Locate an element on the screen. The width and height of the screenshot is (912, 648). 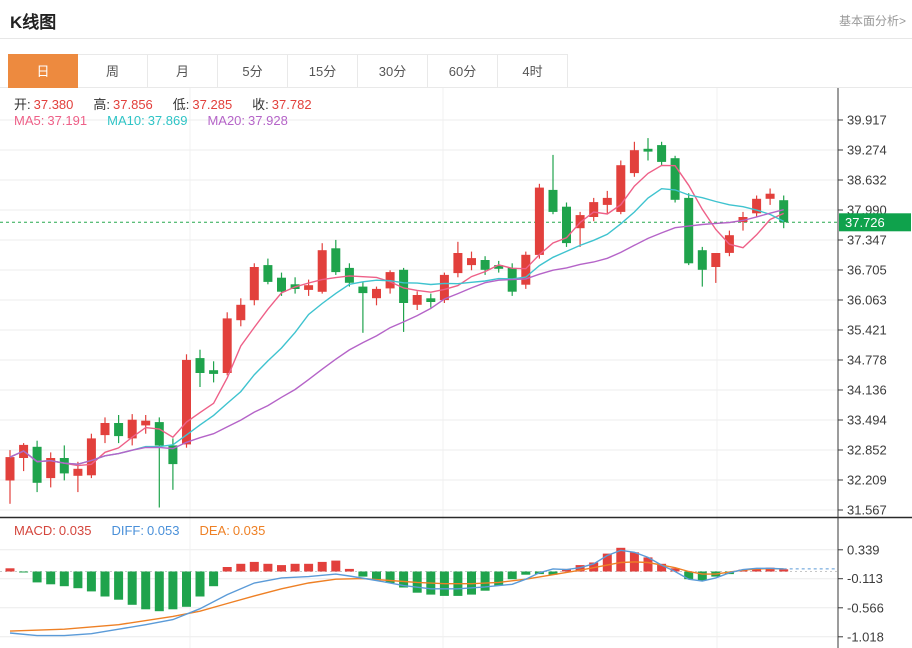
legend-item-low: 低: 37.285 is located at coordinates (202, 104).